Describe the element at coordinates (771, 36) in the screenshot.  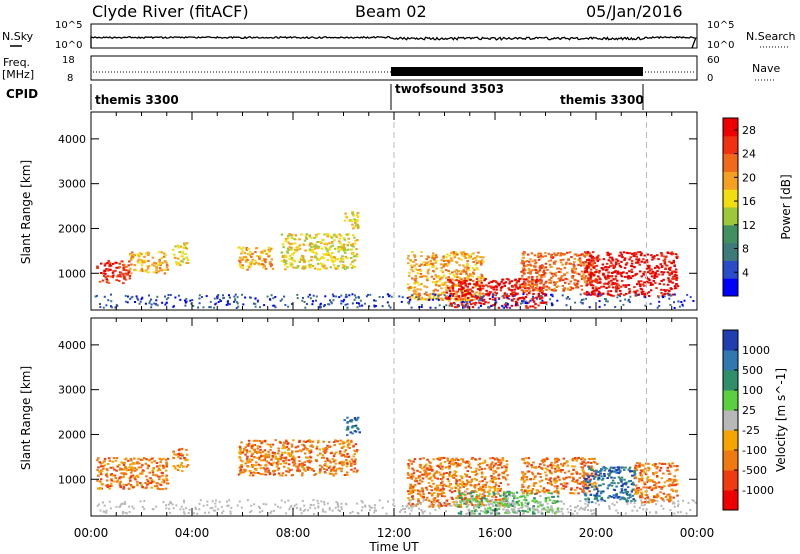
I see `nsearch-label: N.Search` at that location.